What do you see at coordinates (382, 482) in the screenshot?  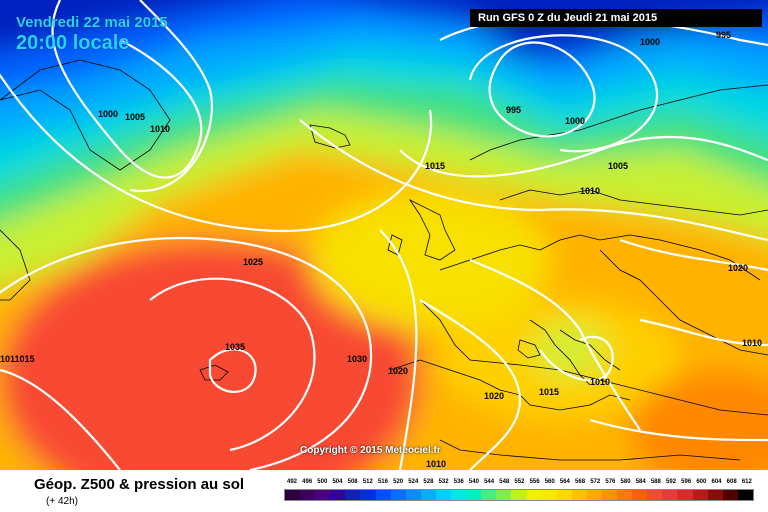 I see `scale-label: 516` at bounding box center [382, 482].